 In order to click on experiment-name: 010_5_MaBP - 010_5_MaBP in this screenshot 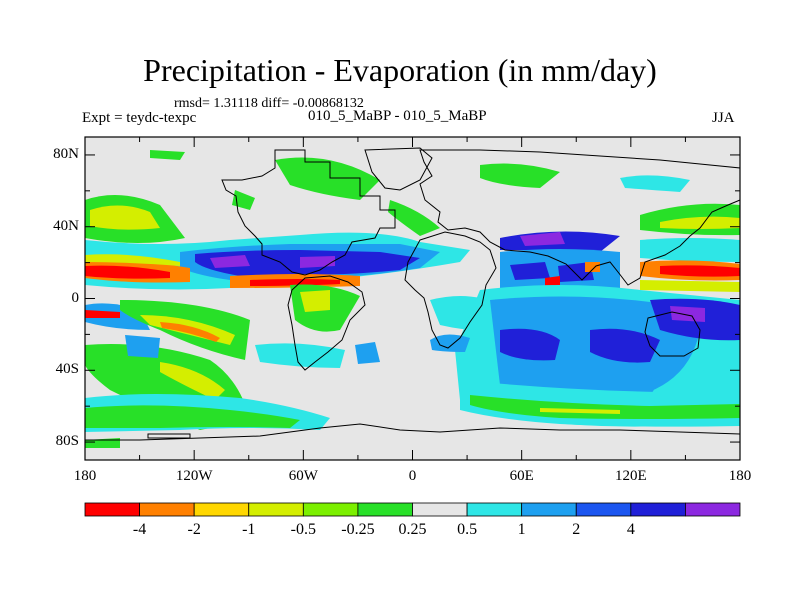, I will do `click(397, 116)`.